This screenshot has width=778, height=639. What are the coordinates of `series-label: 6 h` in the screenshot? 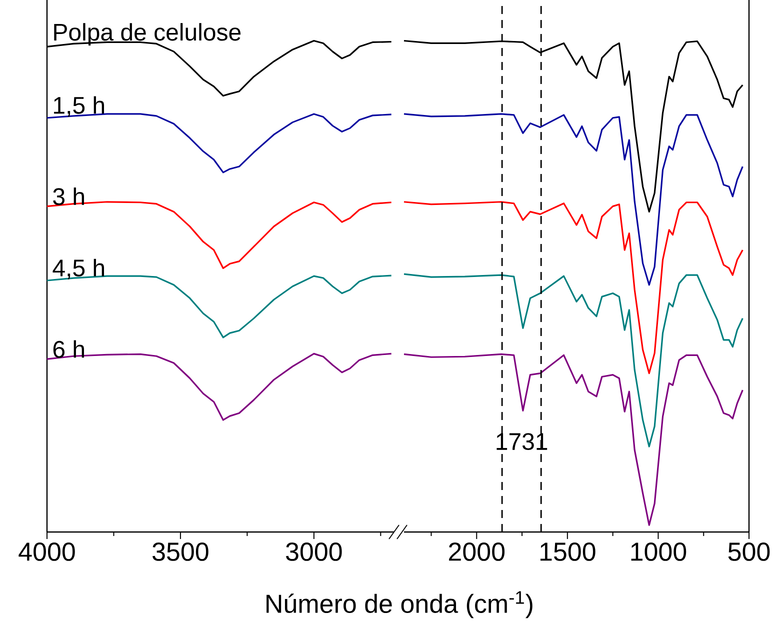 It's located at (68, 349).